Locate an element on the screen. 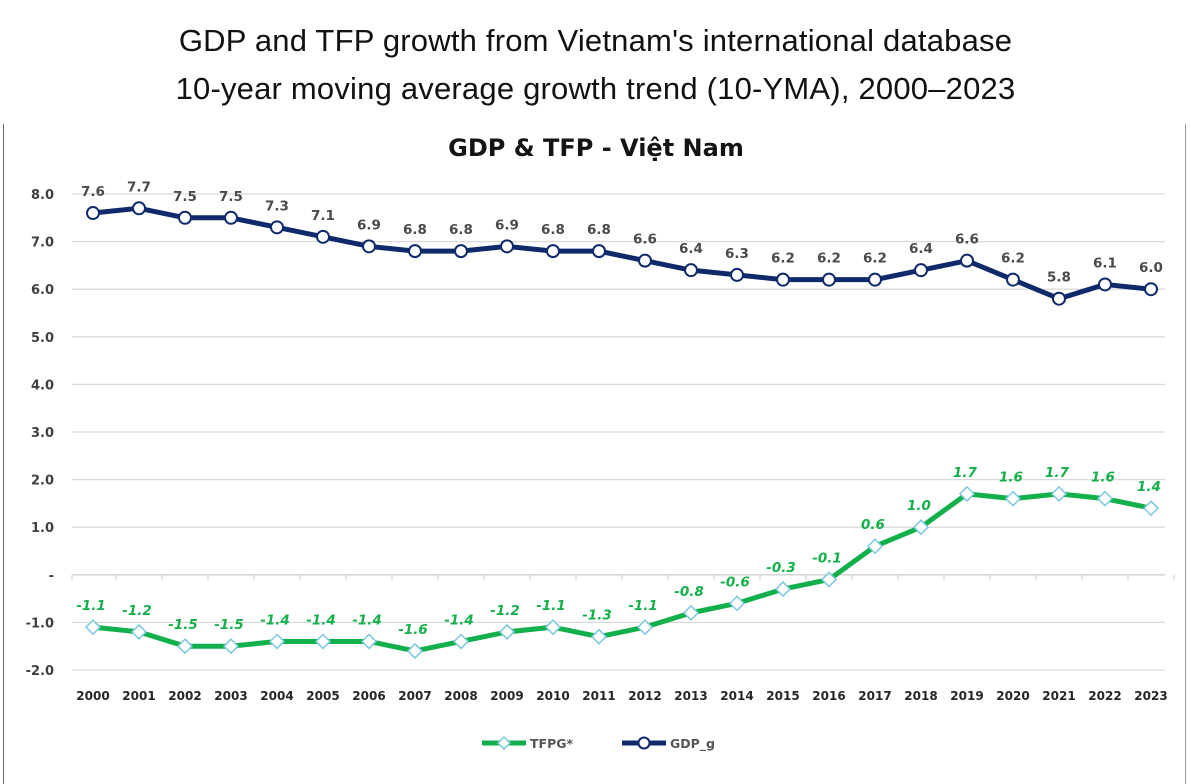 This screenshot has height=784, width=1191. x-tick-label: 2013 is located at coordinates (690, 696).